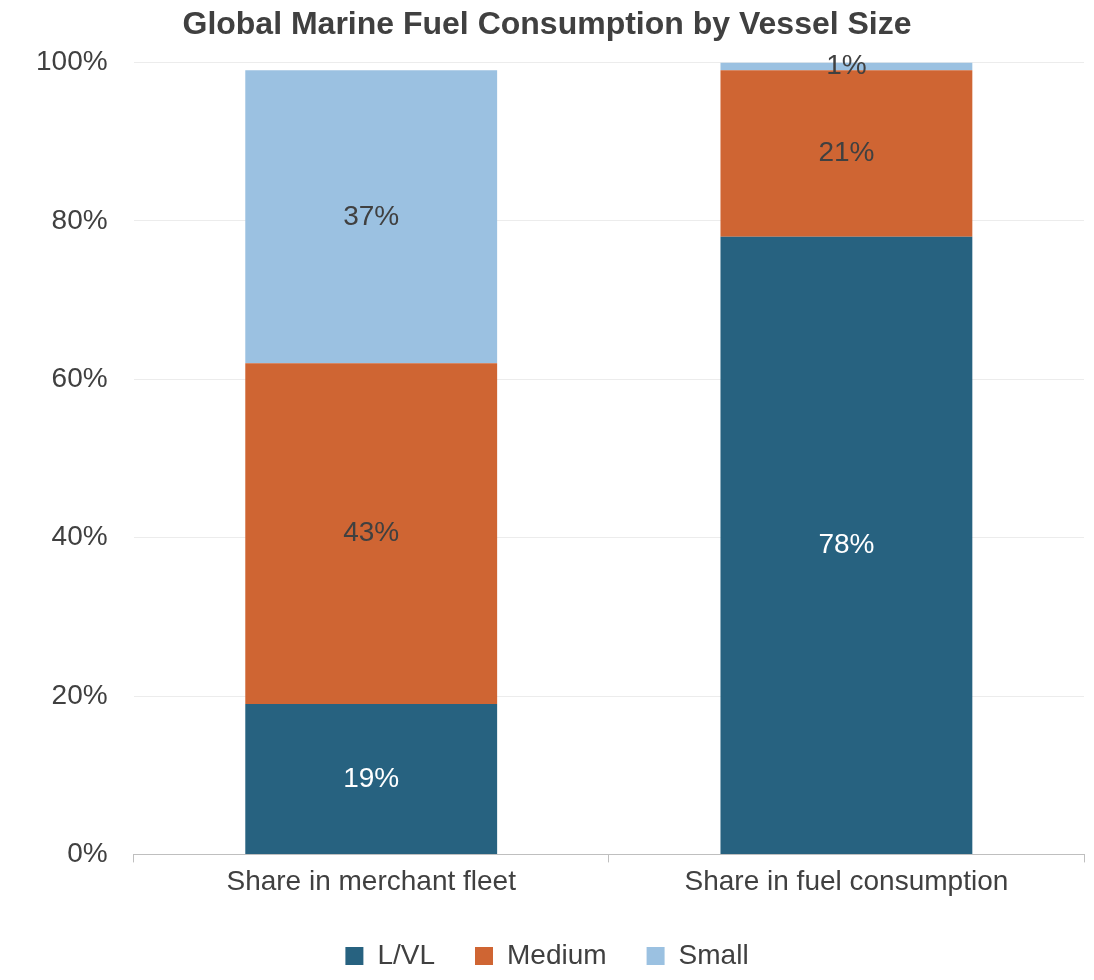 The height and width of the screenshot is (980, 1094). What do you see at coordinates (87, 853) in the screenshot?
I see `y-tick-label: 0%` at bounding box center [87, 853].